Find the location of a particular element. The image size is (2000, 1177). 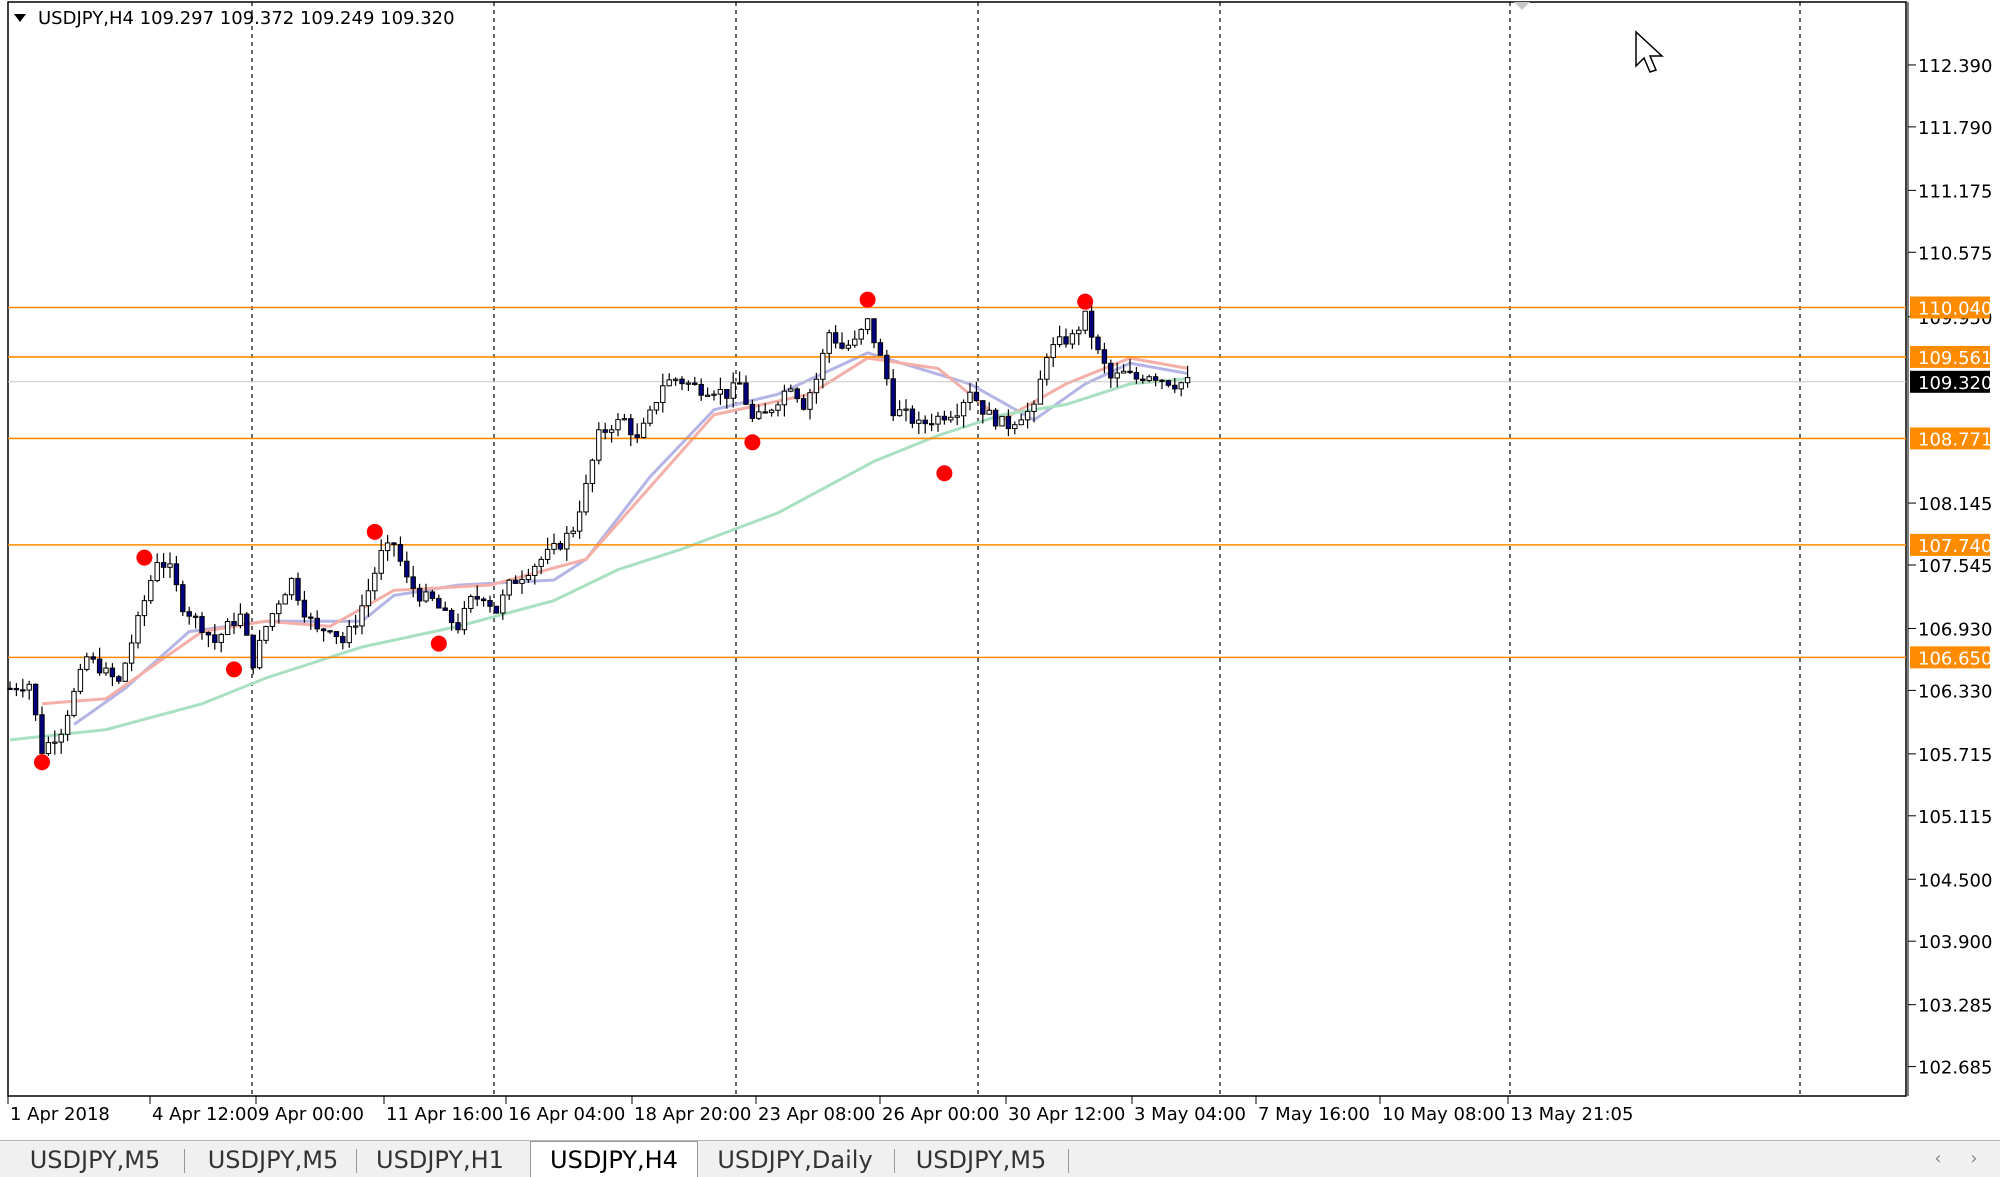

tab-usdjpy-daily: USDJPY,Daily is located at coordinates (795, 1160).